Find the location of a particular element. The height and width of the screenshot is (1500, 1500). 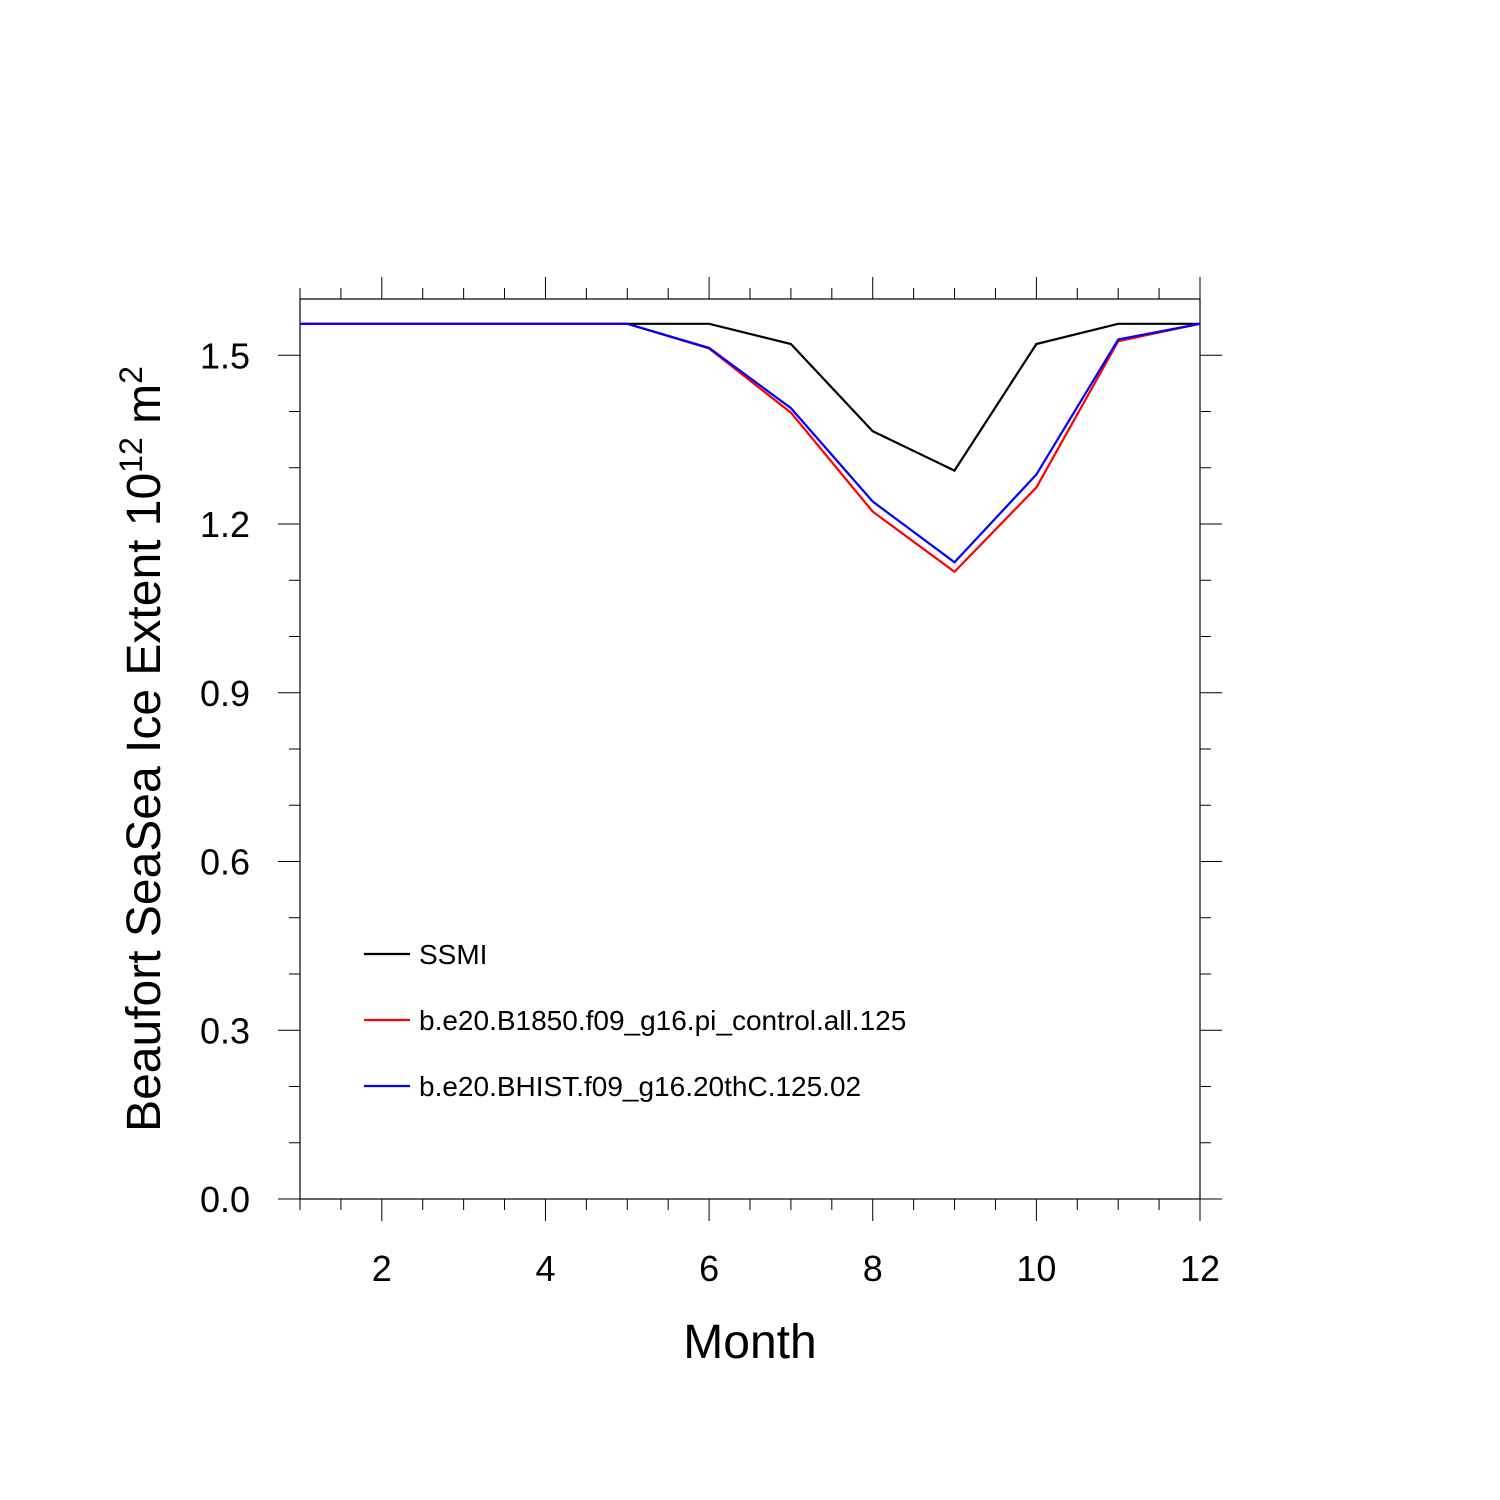

y-tick-label: 0.6 is located at coordinates (225, 862).